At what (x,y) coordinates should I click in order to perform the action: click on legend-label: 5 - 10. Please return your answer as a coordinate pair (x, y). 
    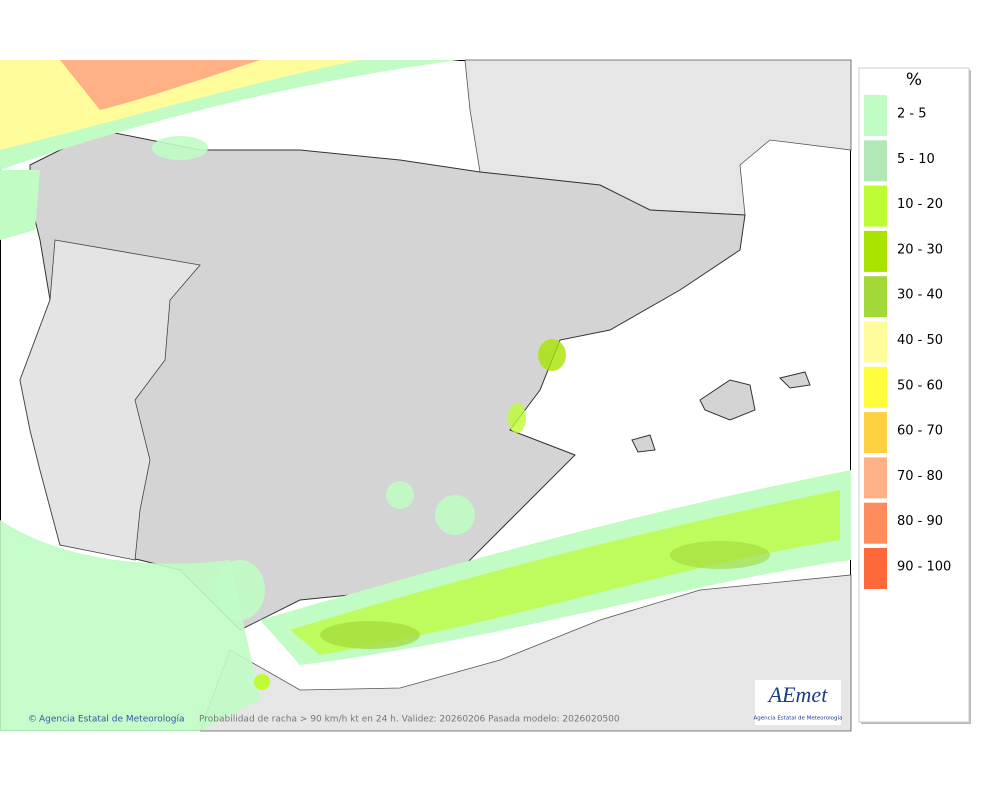
    Looking at the image, I should click on (916, 159).